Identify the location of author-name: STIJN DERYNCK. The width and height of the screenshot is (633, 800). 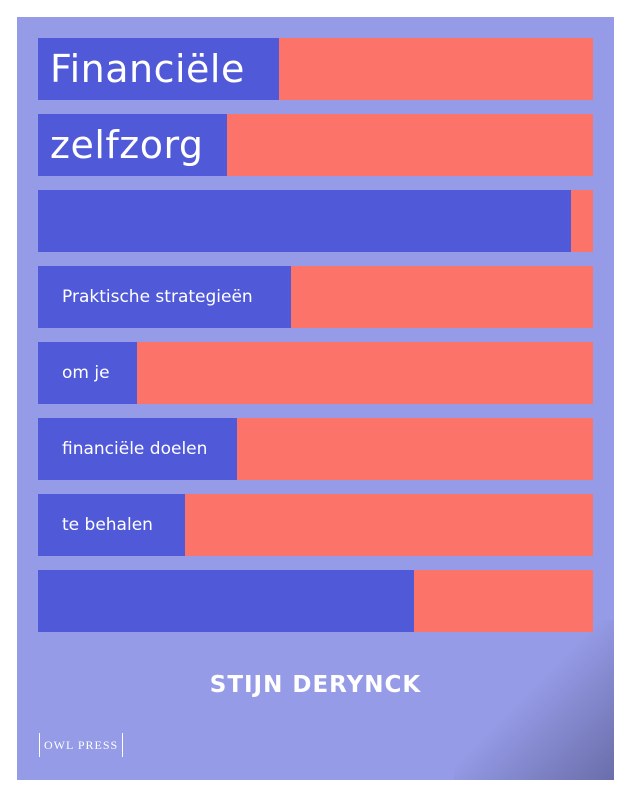
(315, 685).